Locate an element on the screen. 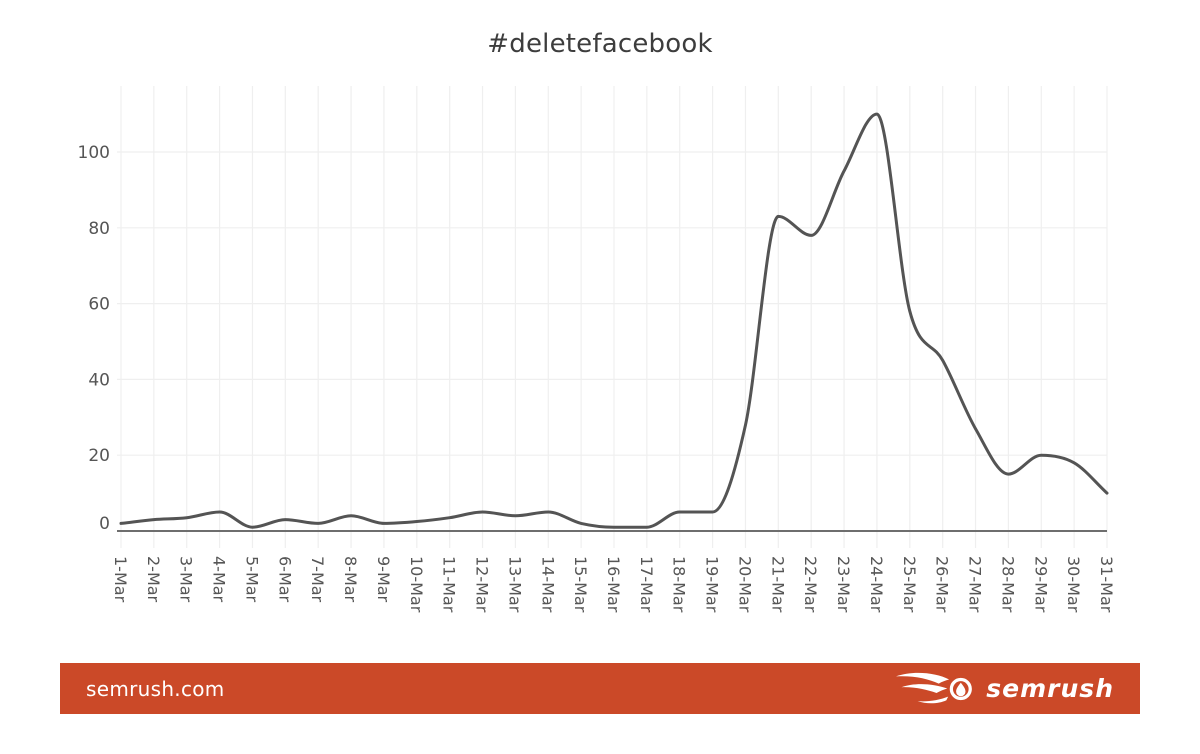 The height and width of the screenshot is (754, 1200). svg-text: 4-Mar is located at coordinates (219, 579).